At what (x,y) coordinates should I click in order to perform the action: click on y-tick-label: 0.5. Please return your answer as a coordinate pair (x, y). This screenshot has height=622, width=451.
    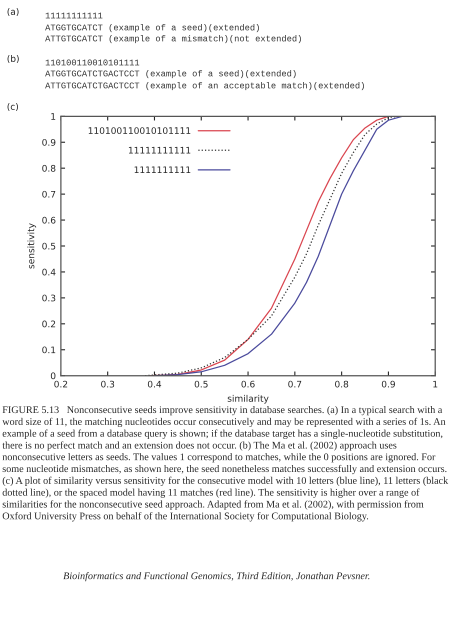
    Looking at the image, I should click on (49, 246).